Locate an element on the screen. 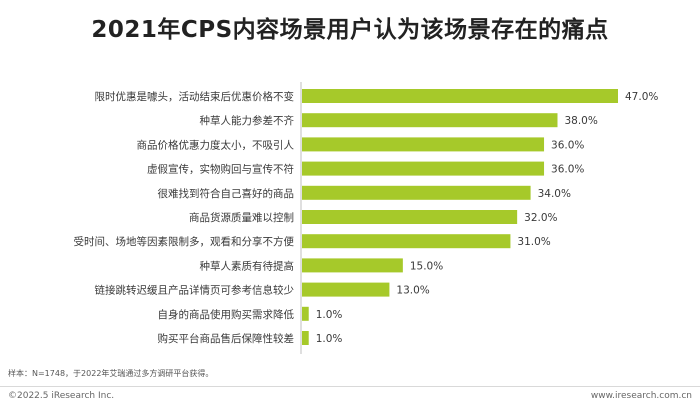  category-label-0: 限时优惠是噱头，活动结束后优惠价格不变 is located at coordinates (195, 96).